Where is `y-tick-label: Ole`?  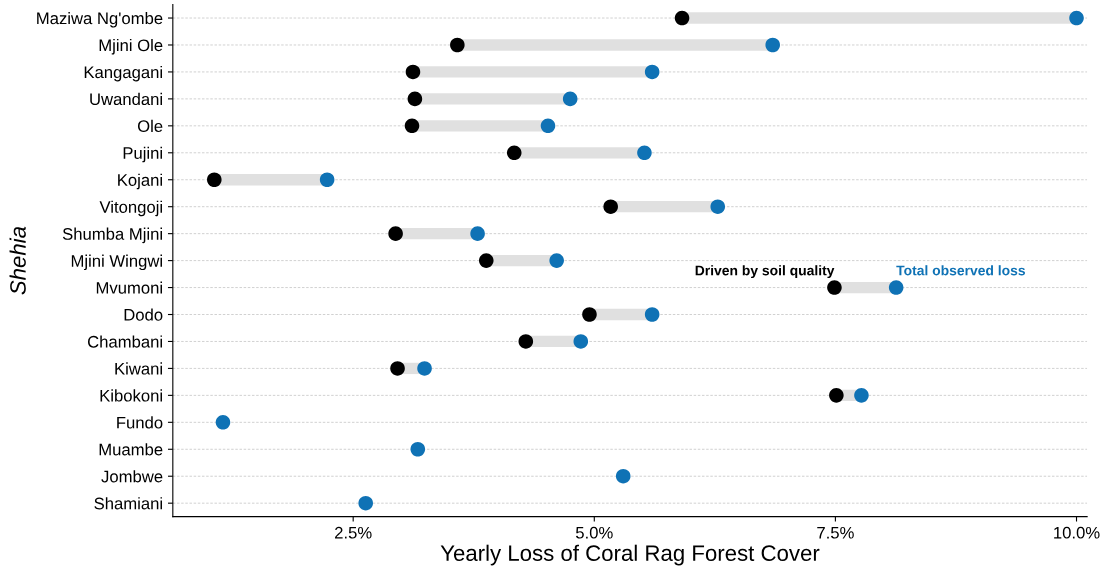 y-tick-label: Ole is located at coordinates (150, 126).